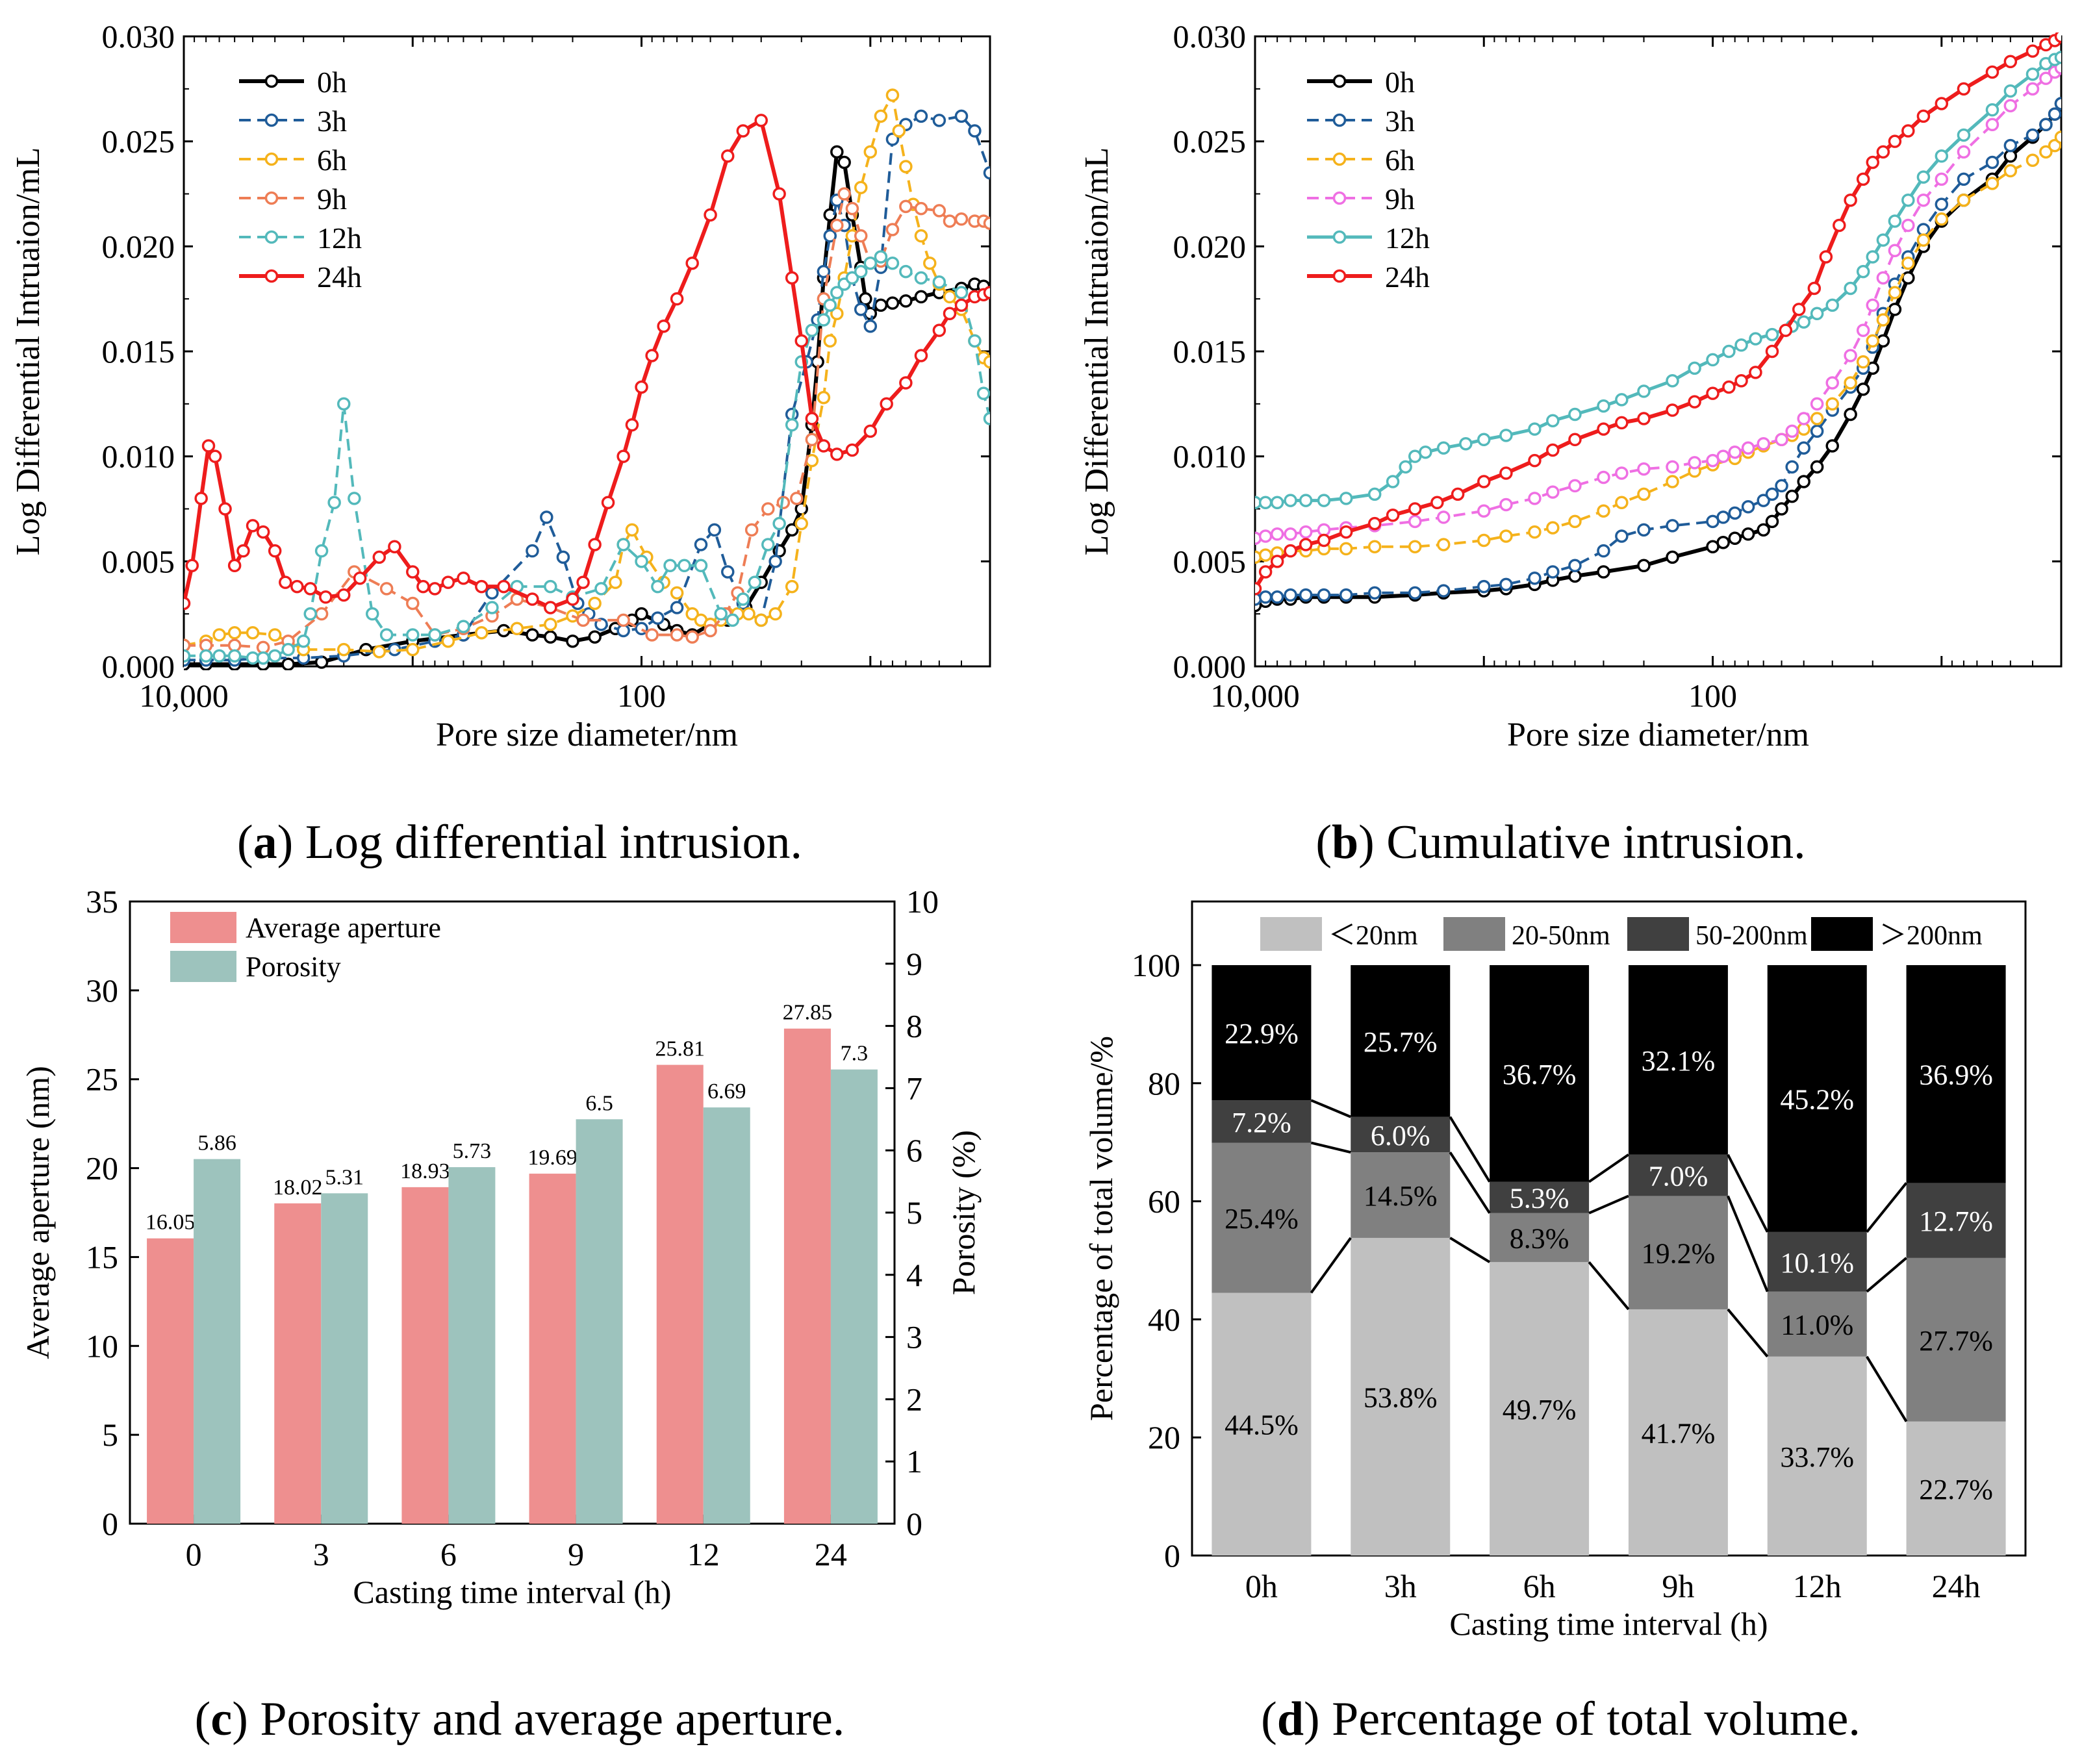 This screenshot has width=2082, height=1764. What do you see at coordinates (1956, 1488) in the screenshot?
I see `stacked-bar-＜20nm` at bounding box center [1956, 1488].